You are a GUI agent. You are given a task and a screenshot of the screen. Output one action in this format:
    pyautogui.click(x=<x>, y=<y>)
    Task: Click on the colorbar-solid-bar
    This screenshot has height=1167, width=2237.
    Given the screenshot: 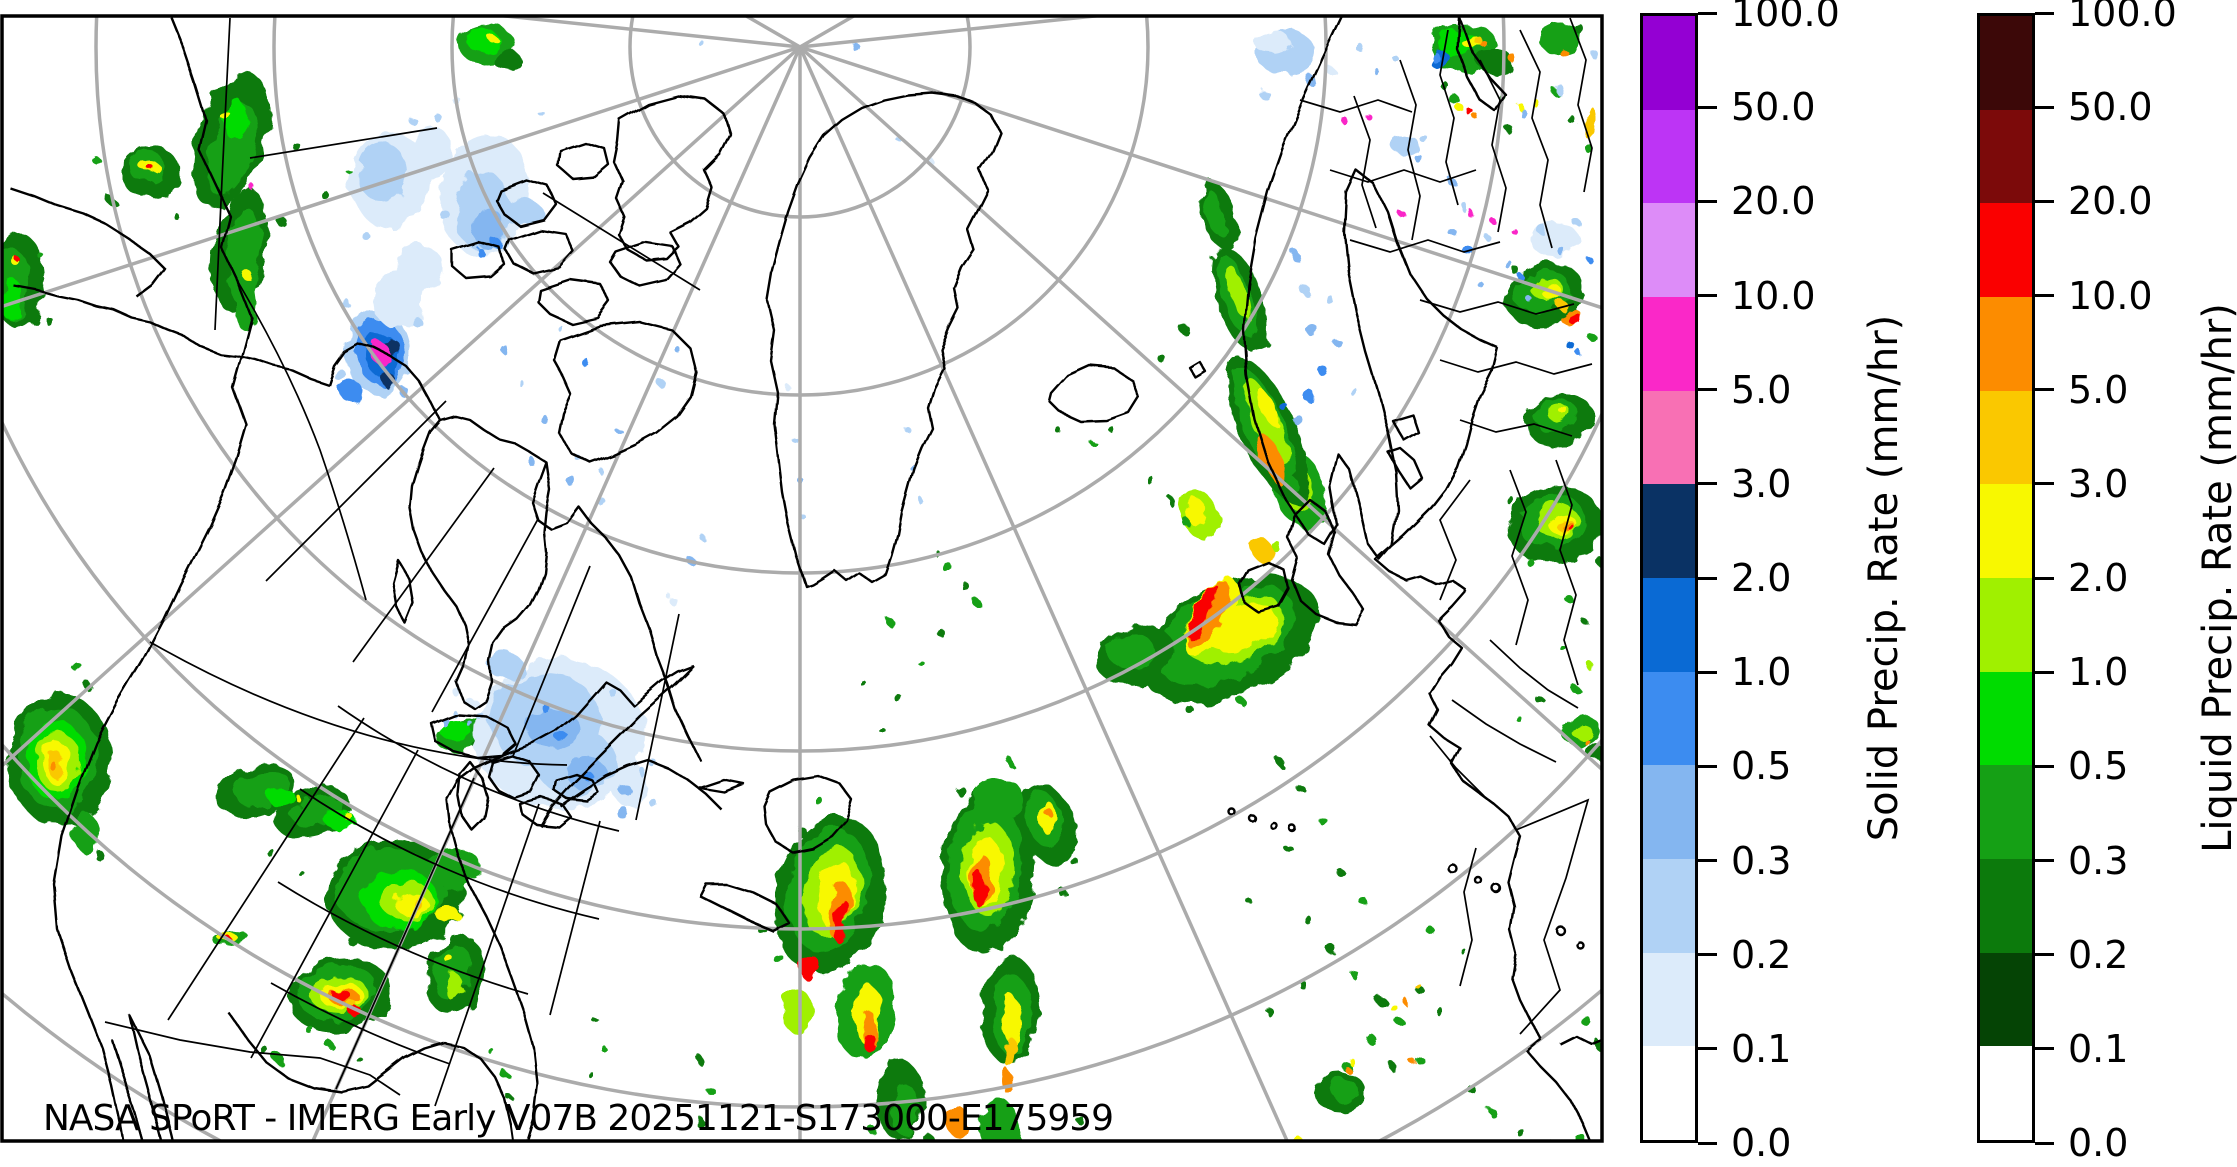 What is the action you would take?
    pyautogui.click(x=1669, y=578)
    